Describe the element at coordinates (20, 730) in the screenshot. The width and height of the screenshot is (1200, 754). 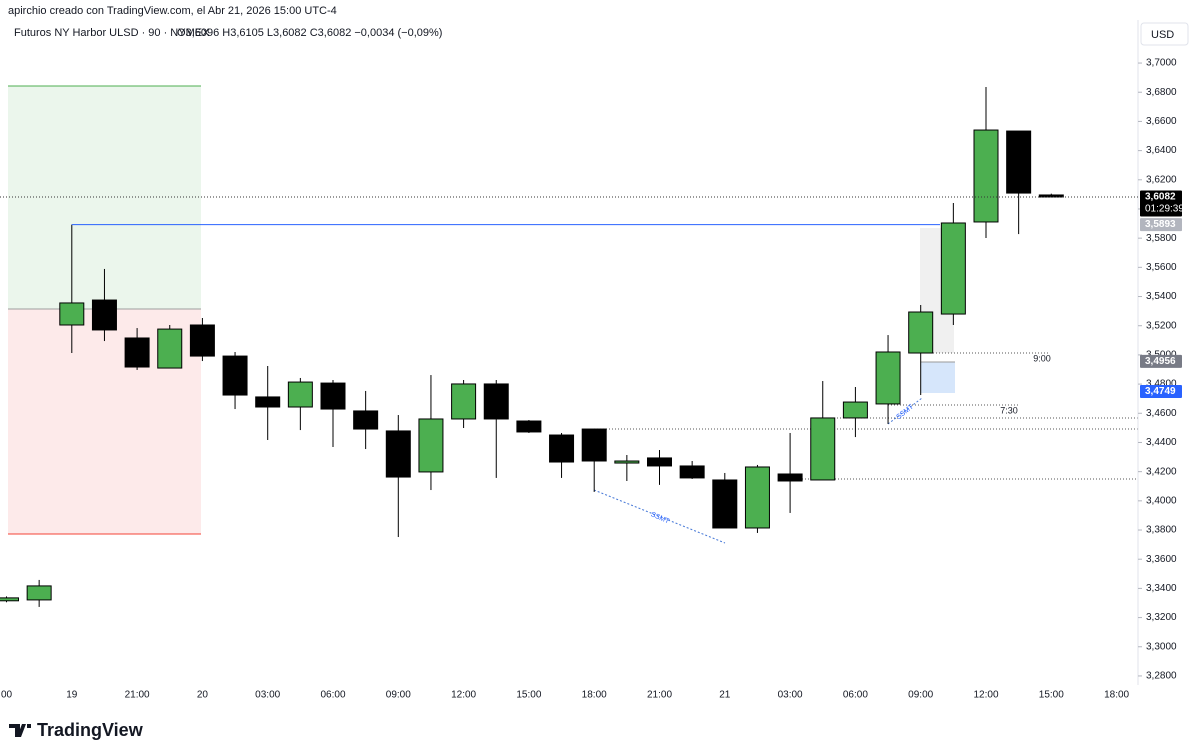
I see `brand-logo` at that location.